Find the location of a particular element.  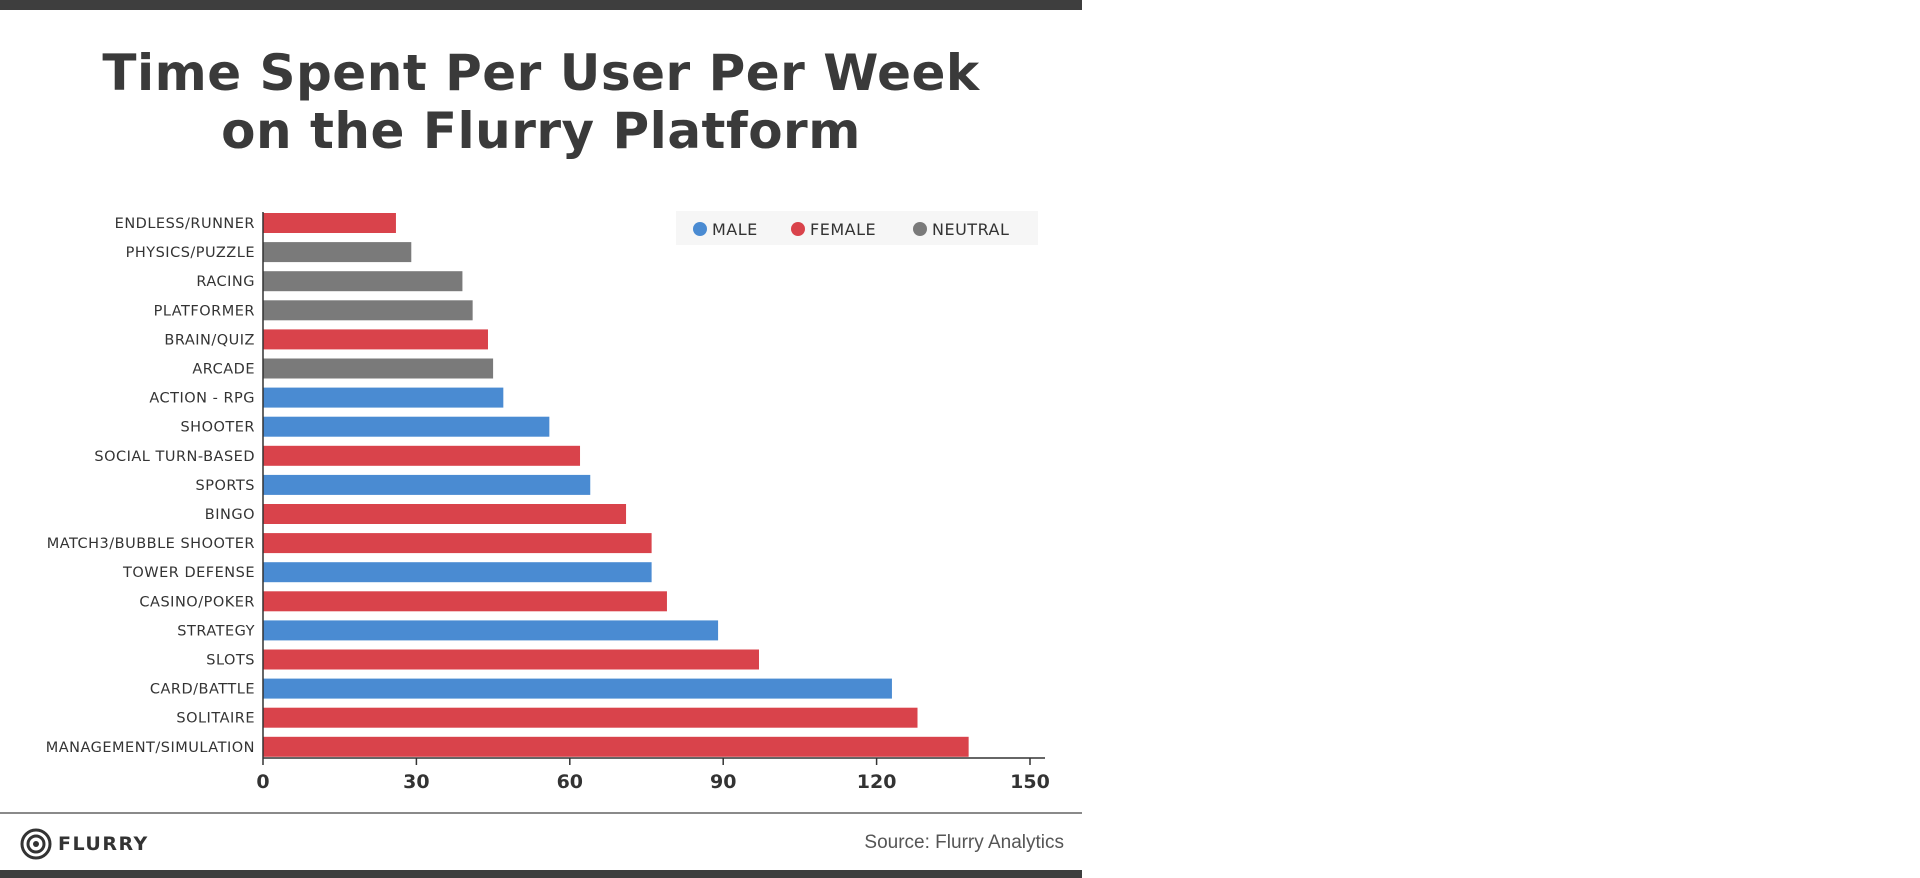

flurry-logo: FLURRY is located at coordinates (84, 844).